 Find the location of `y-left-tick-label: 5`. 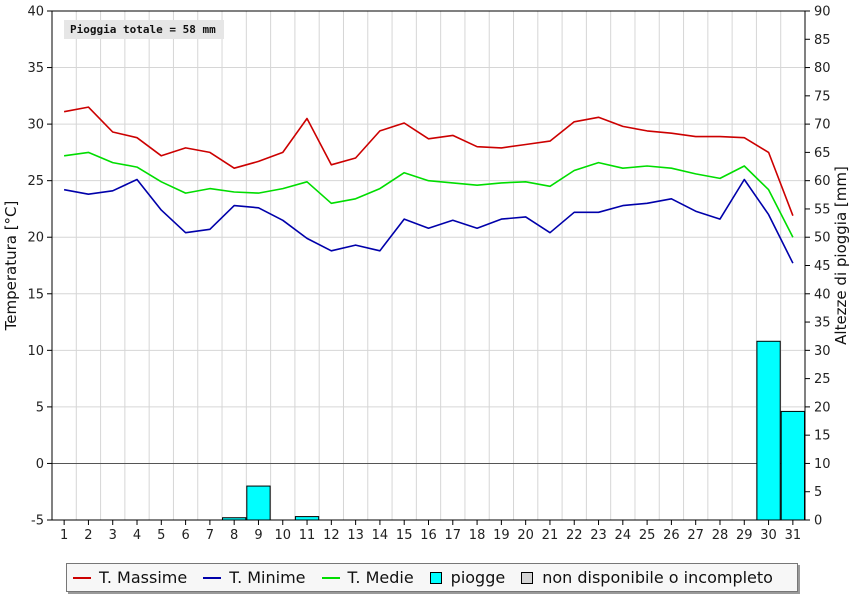

y-left-tick-label: 5 is located at coordinates (40, 407).